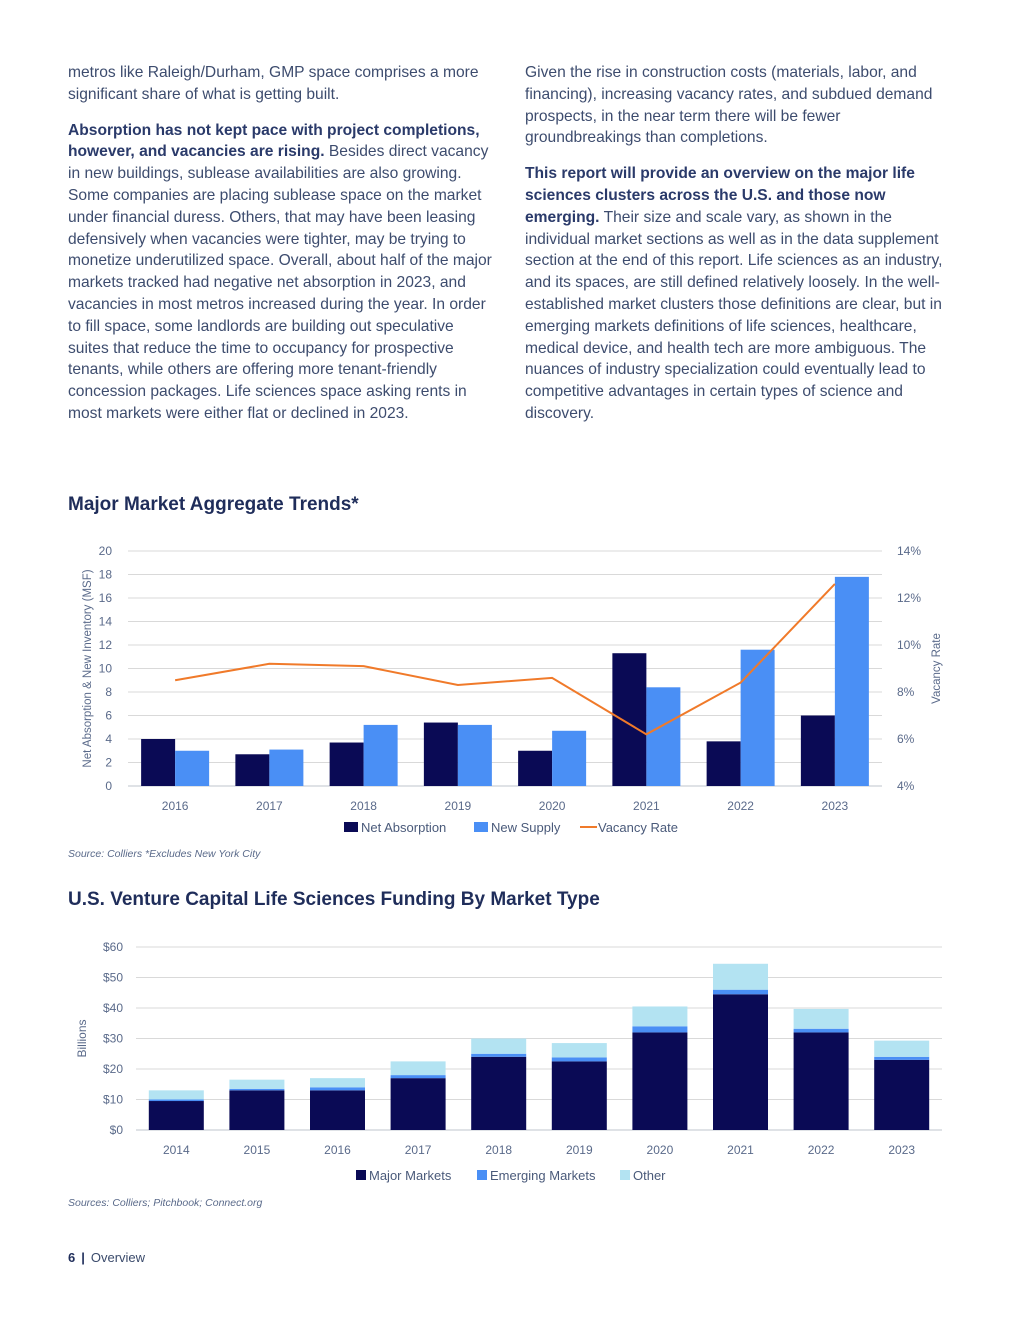  I want to click on y-tick-label: 14, so click(106, 622).